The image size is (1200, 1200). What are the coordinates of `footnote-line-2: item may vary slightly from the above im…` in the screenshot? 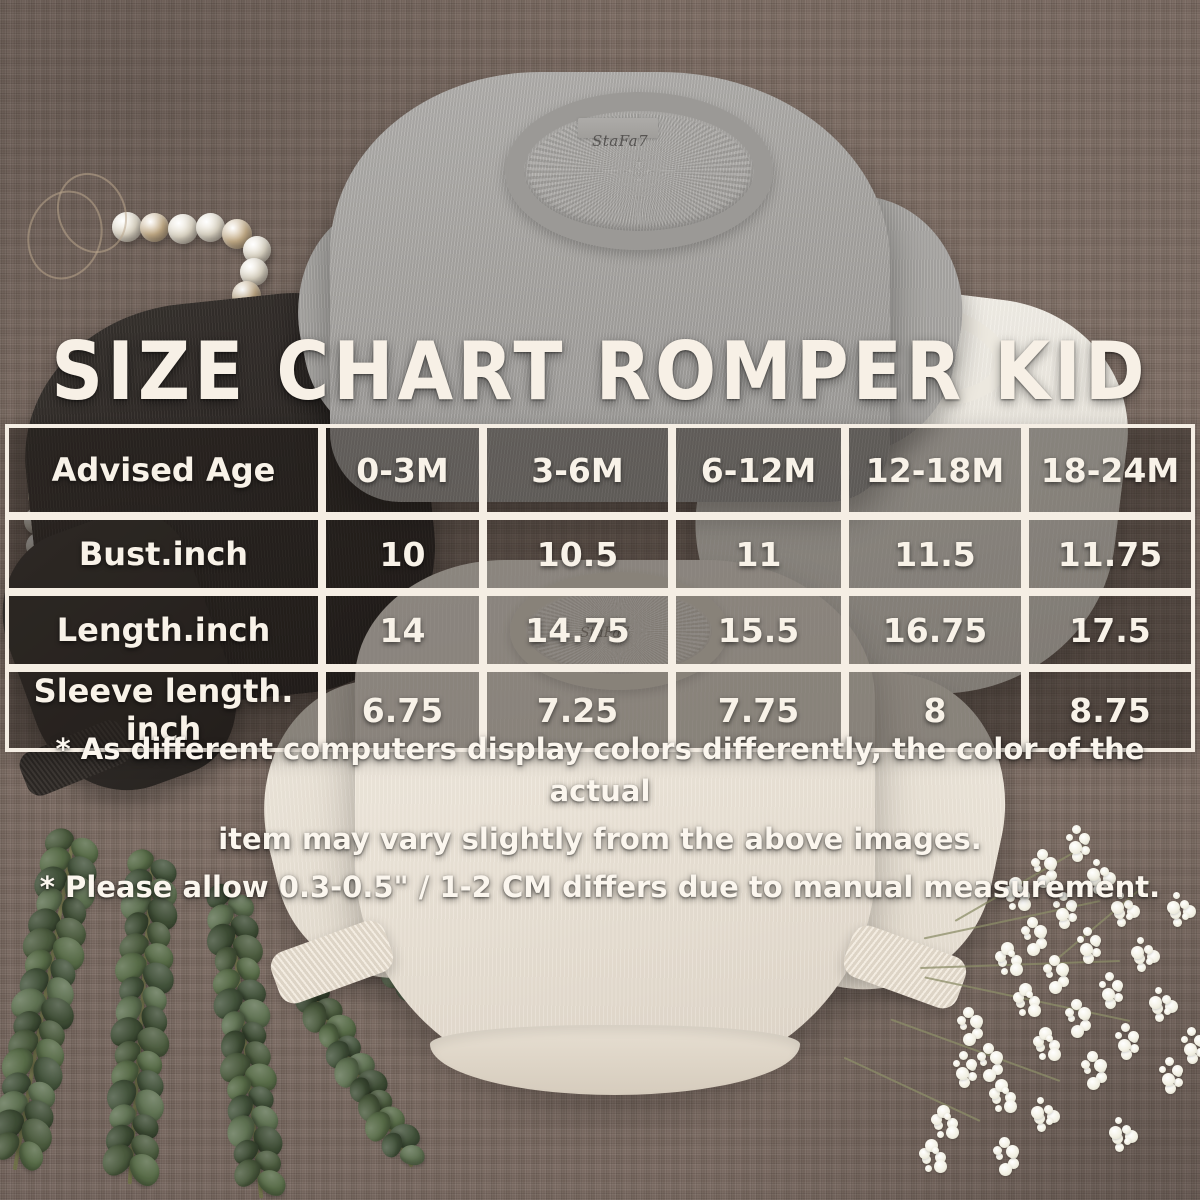 It's located at (600, 839).